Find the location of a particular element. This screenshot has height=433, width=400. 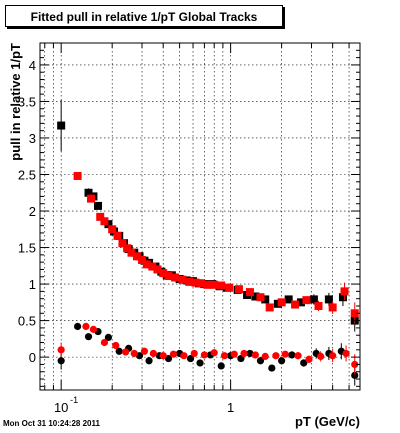

y-tick-label: 2 is located at coordinates (32, 211).